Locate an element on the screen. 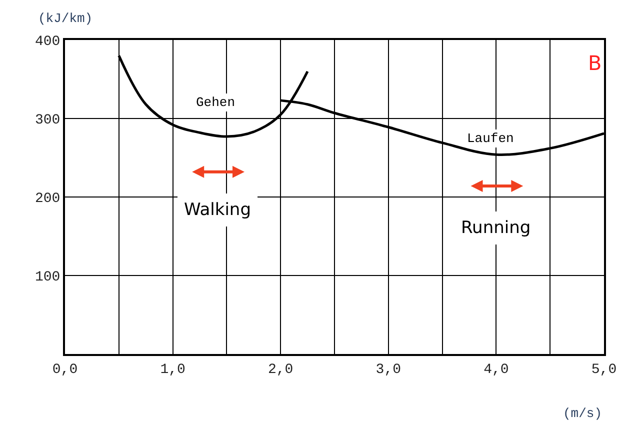 The height and width of the screenshot is (432, 629). annotation: Walking is located at coordinates (217, 210).